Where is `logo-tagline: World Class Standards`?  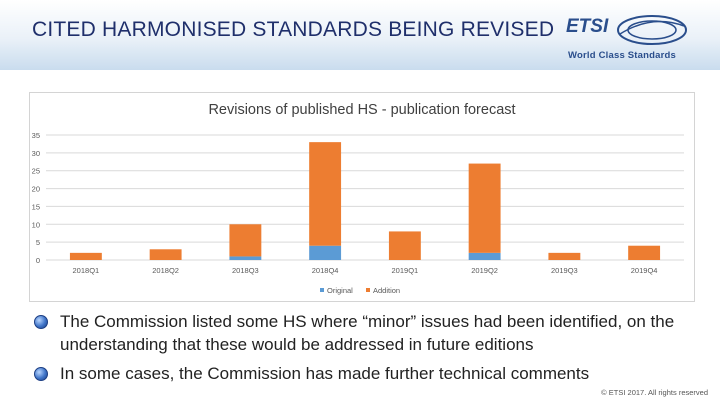 logo-tagline: World Class Standards is located at coordinates (622, 55).